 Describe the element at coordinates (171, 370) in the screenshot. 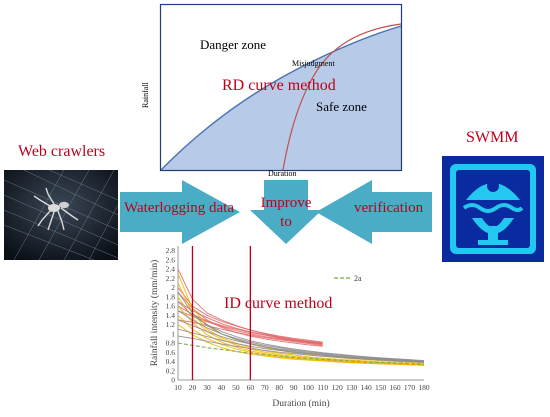

I see `y-tick-label: 0.2` at that location.